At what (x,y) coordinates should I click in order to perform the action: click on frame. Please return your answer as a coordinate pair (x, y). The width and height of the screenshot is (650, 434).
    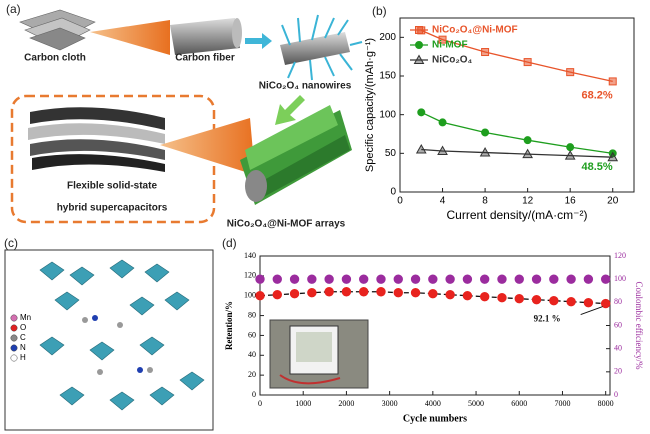
    Looking at the image, I should click on (109, 340).